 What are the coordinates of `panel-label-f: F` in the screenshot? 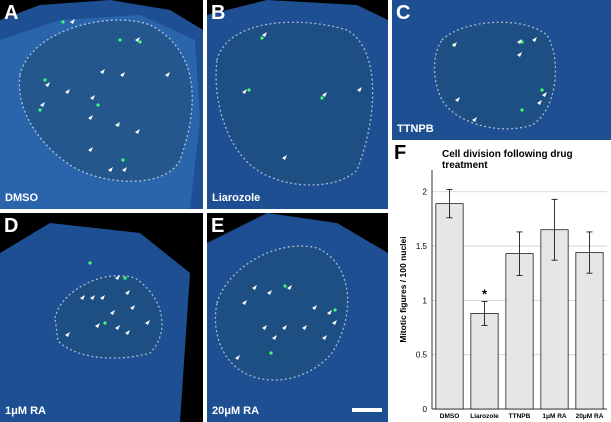 It's located at (400, 153).